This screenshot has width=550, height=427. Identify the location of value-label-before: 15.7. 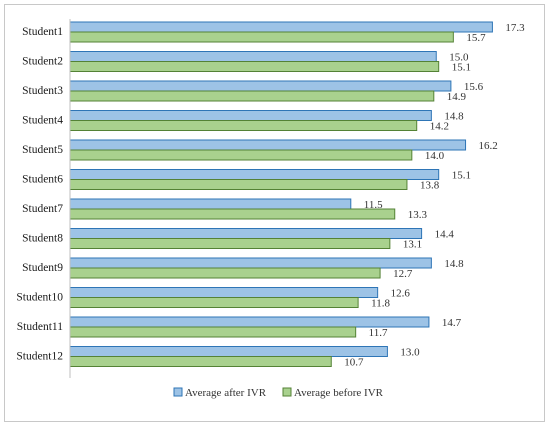
(476, 38).